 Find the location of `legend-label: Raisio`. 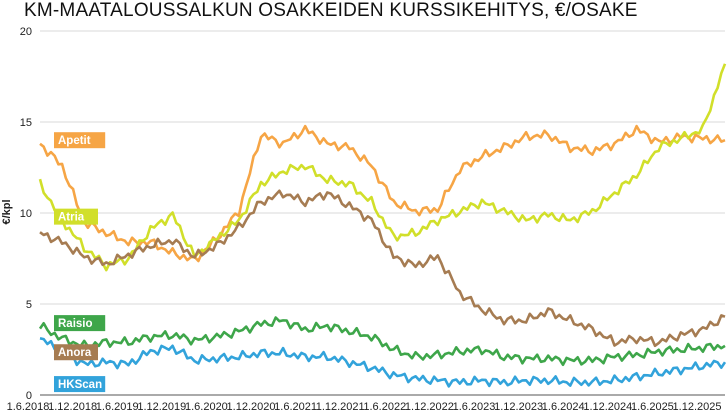

legend-label: Raisio is located at coordinates (75, 324).